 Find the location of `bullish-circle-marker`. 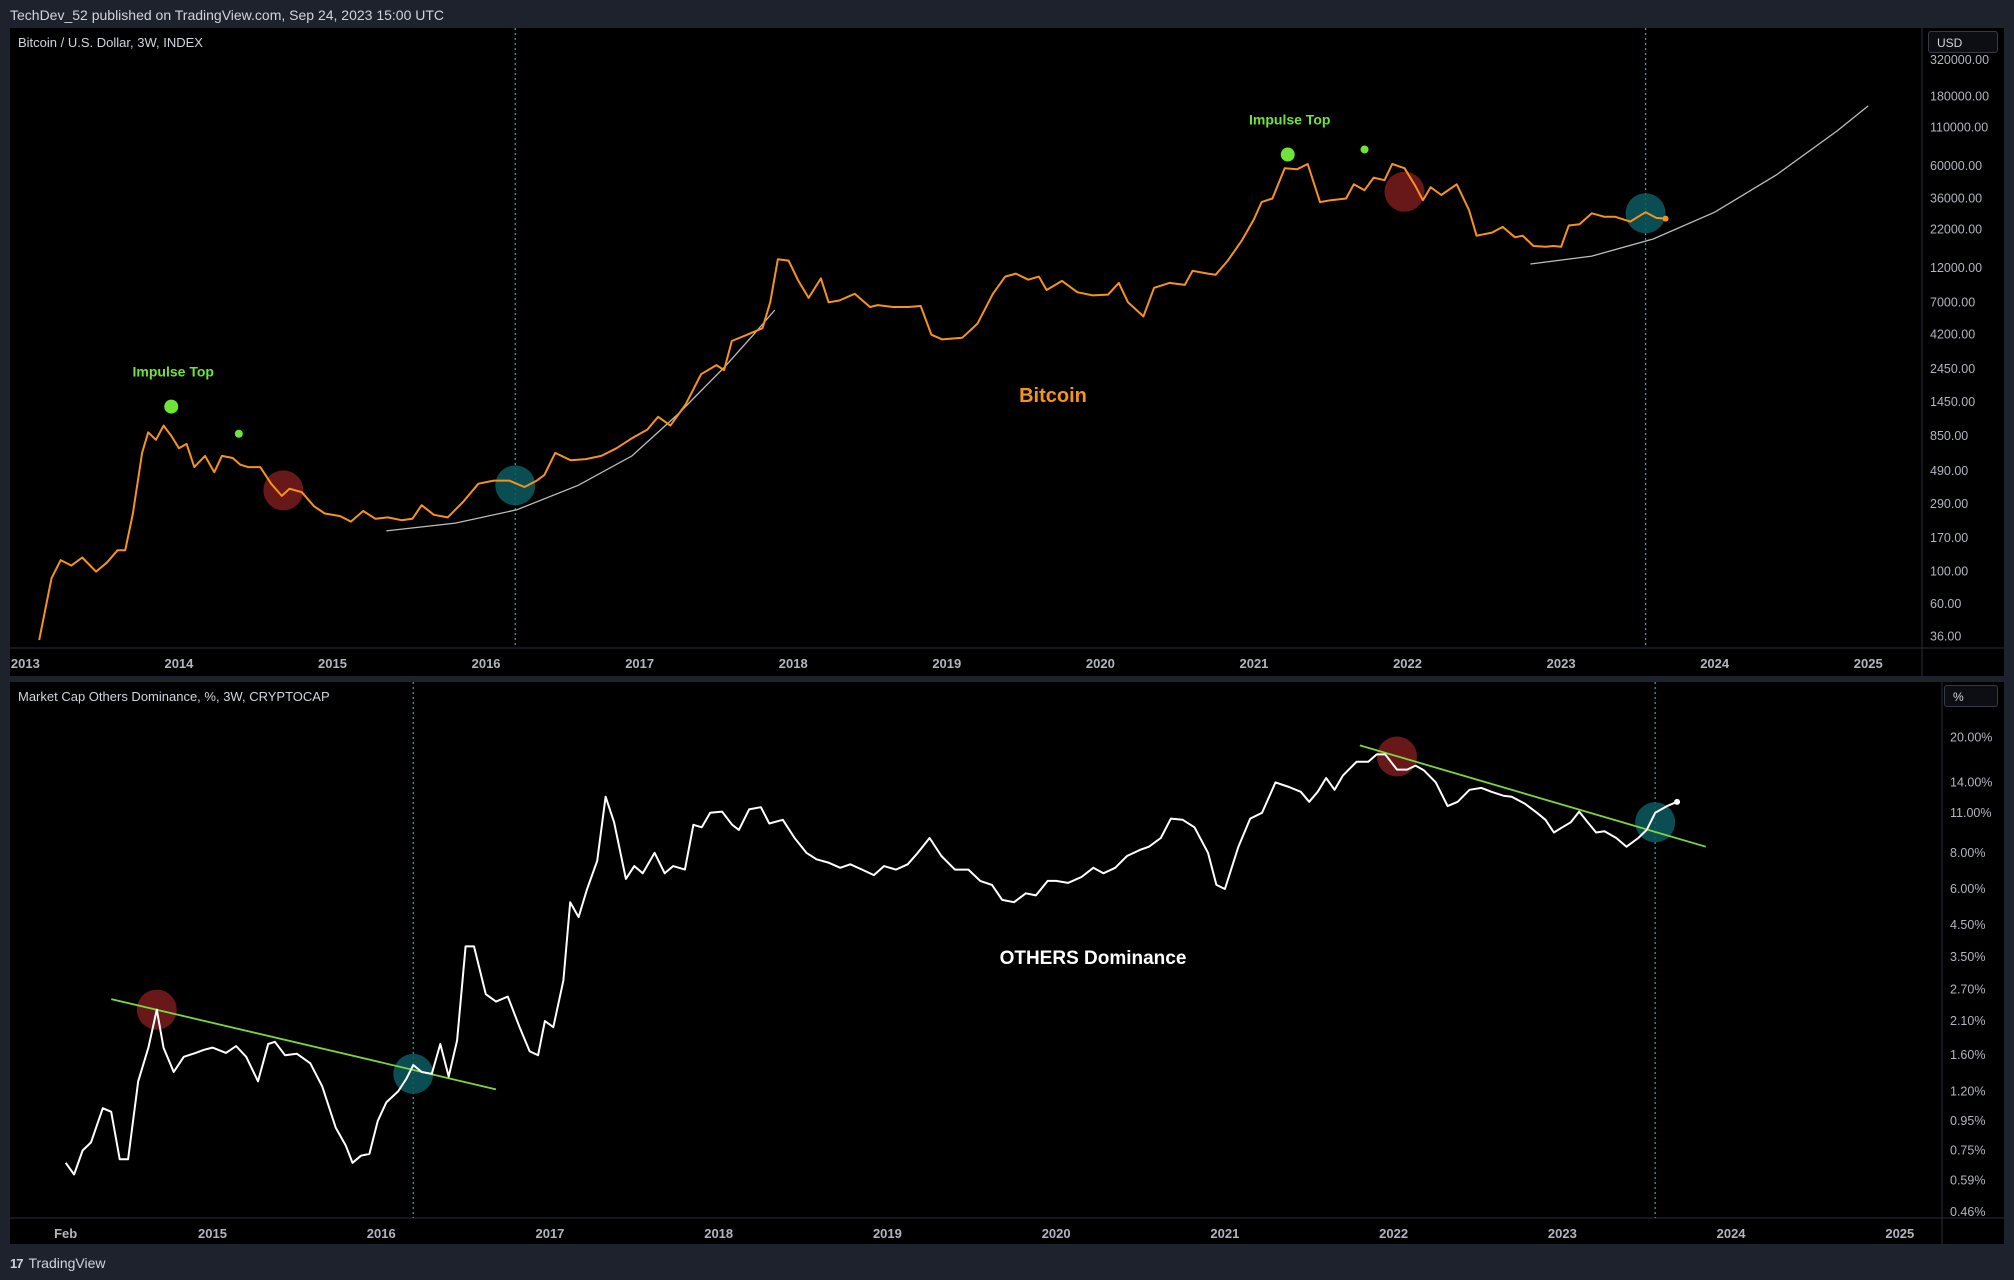

bullish-circle-marker is located at coordinates (515, 485).